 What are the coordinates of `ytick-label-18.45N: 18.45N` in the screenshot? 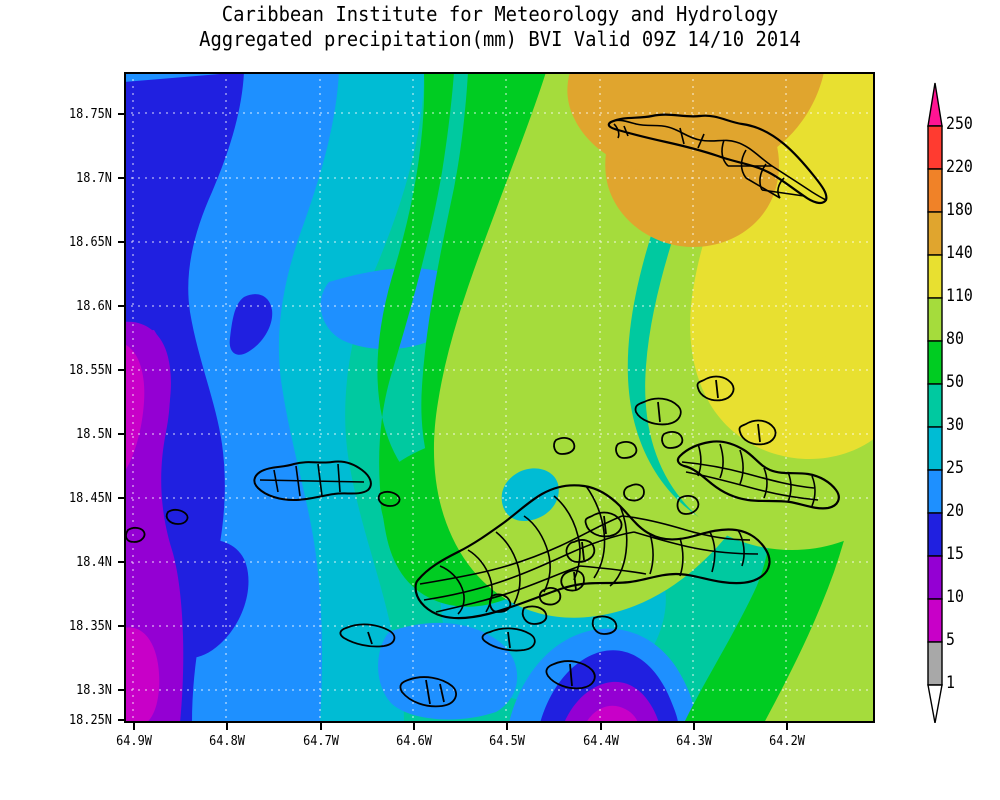 It's located at (90, 498).